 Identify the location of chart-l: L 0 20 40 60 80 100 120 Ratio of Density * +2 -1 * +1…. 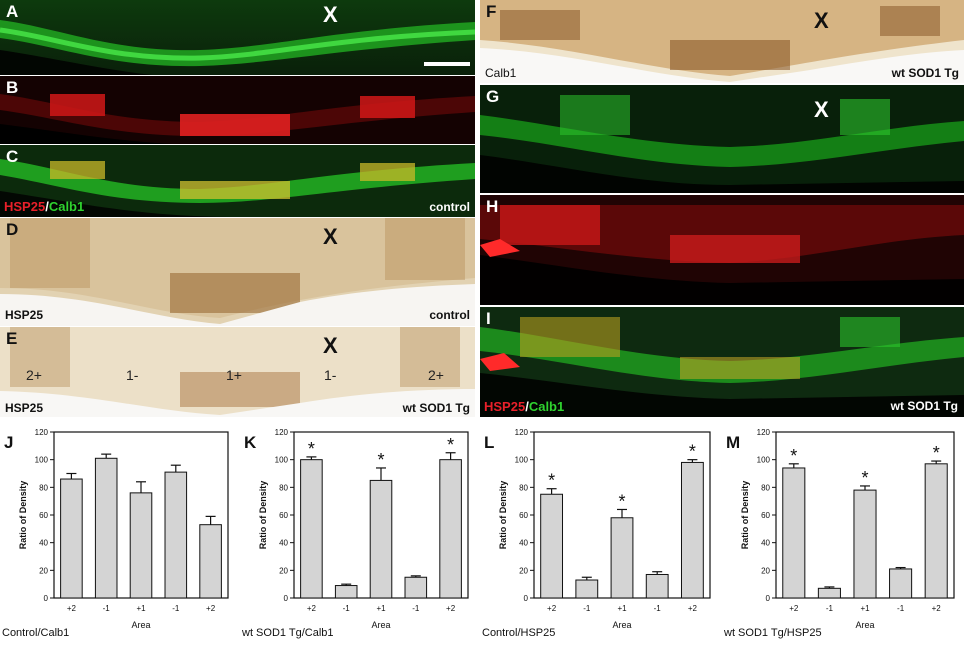
(600, 533).